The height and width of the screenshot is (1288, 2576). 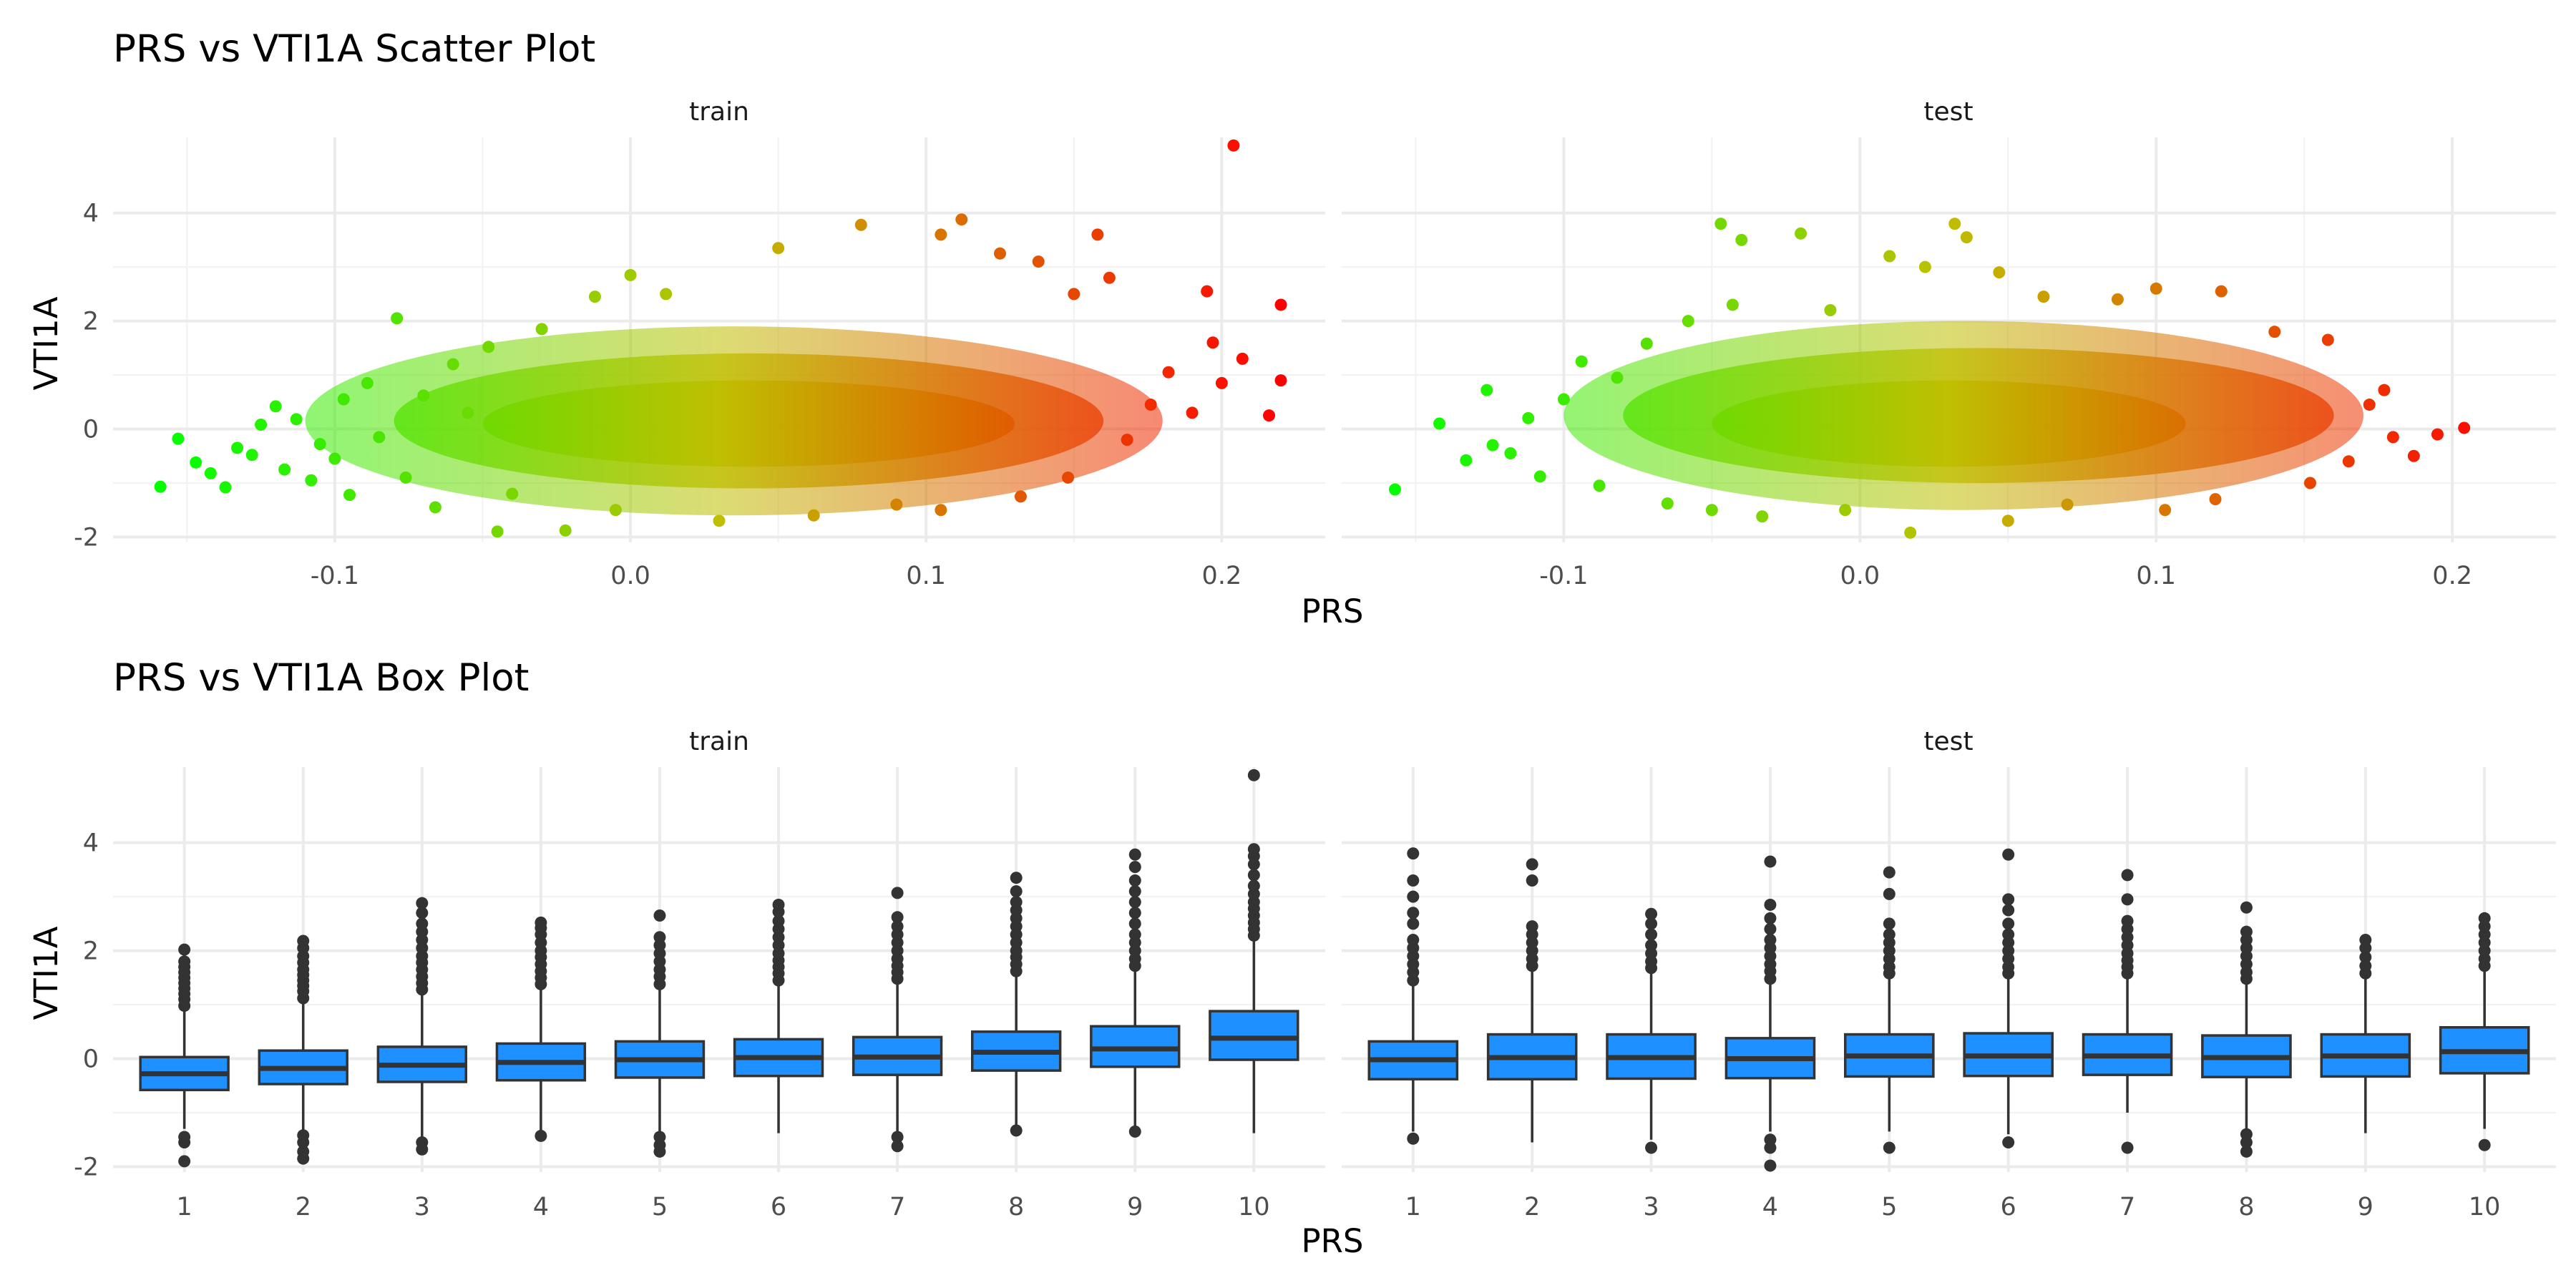 I want to click on x-tick-label: 6, so click(x=2008, y=1207).